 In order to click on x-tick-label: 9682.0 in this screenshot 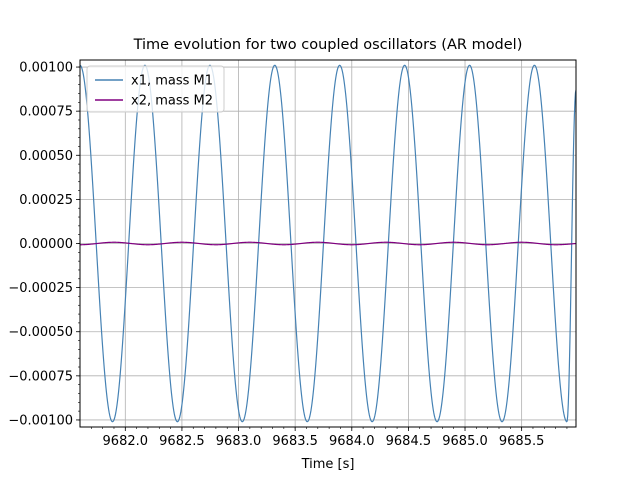, I will do `click(126, 441)`.